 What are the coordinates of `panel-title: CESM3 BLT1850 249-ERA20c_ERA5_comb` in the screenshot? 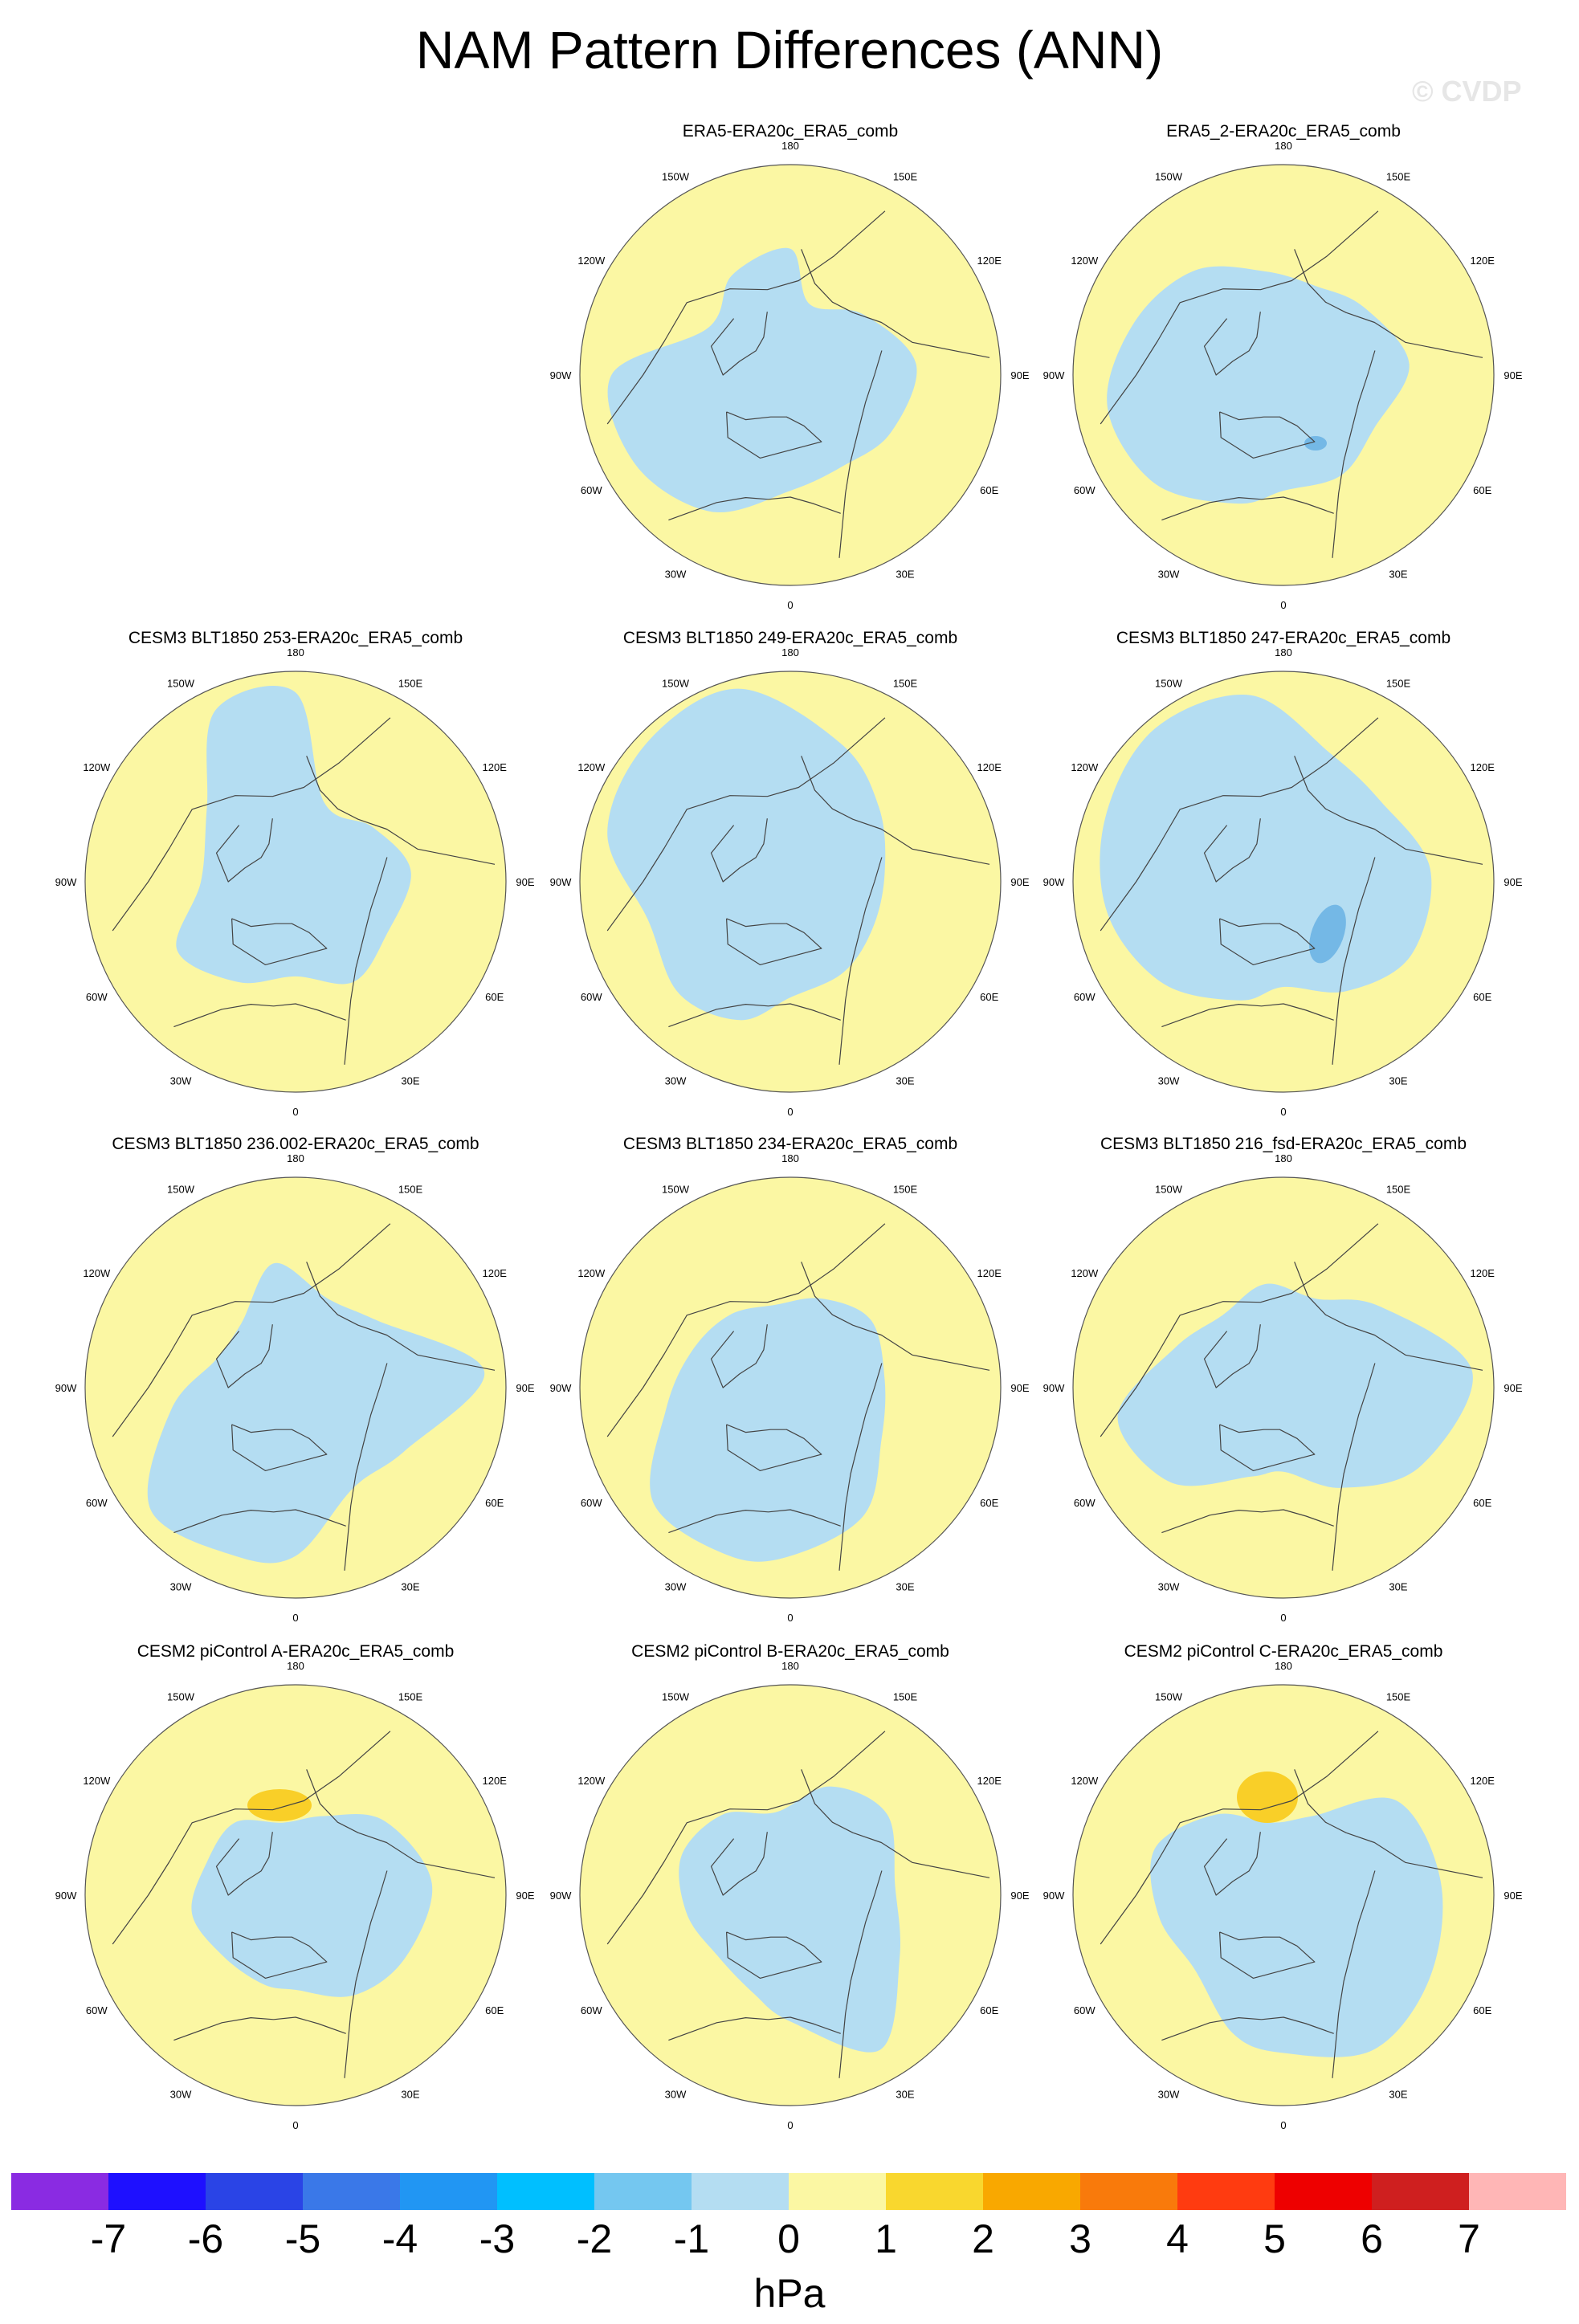 It's located at (790, 638).